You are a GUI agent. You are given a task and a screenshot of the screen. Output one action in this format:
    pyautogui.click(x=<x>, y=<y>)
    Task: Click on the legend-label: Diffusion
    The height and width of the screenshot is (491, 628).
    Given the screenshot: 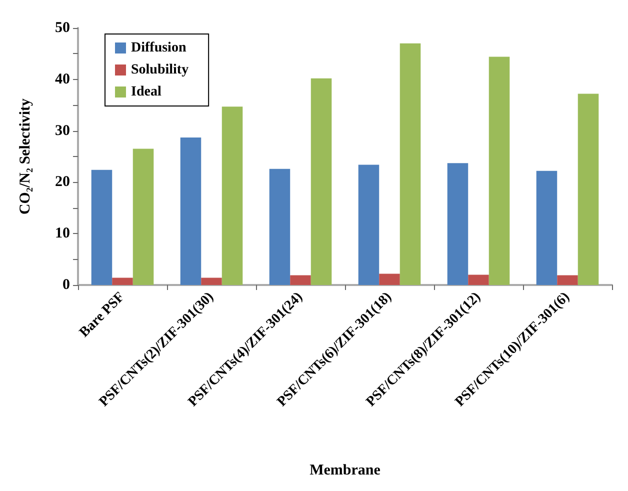 What is the action you would take?
    pyautogui.click(x=158, y=48)
    